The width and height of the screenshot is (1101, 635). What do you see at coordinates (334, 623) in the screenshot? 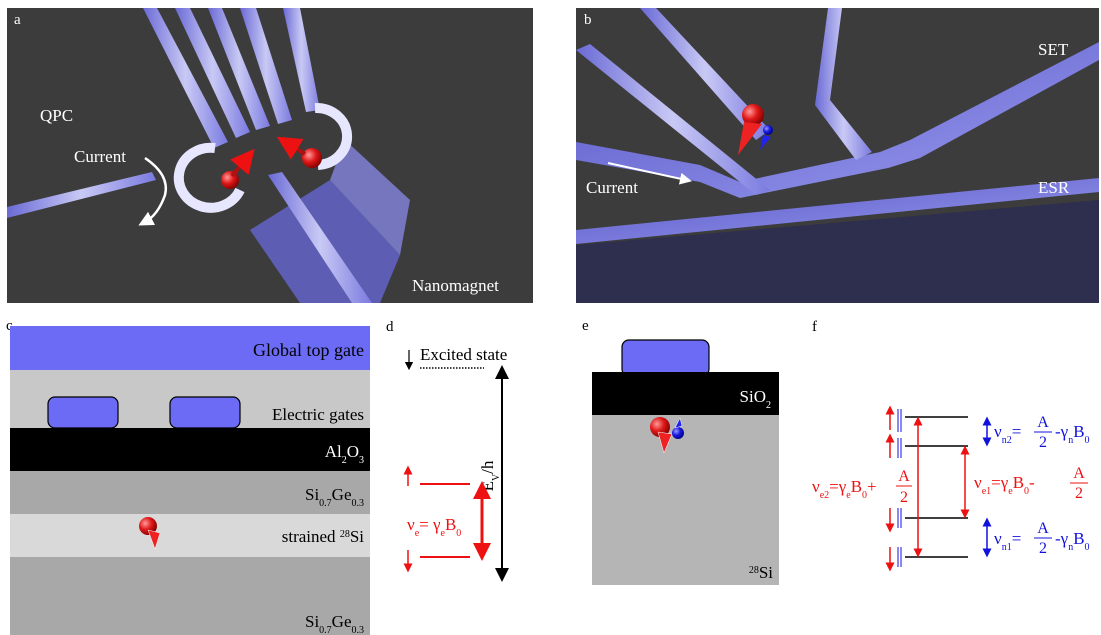
I see `sige-bottom-label: Si0.7Ge0.3` at bounding box center [334, 623].